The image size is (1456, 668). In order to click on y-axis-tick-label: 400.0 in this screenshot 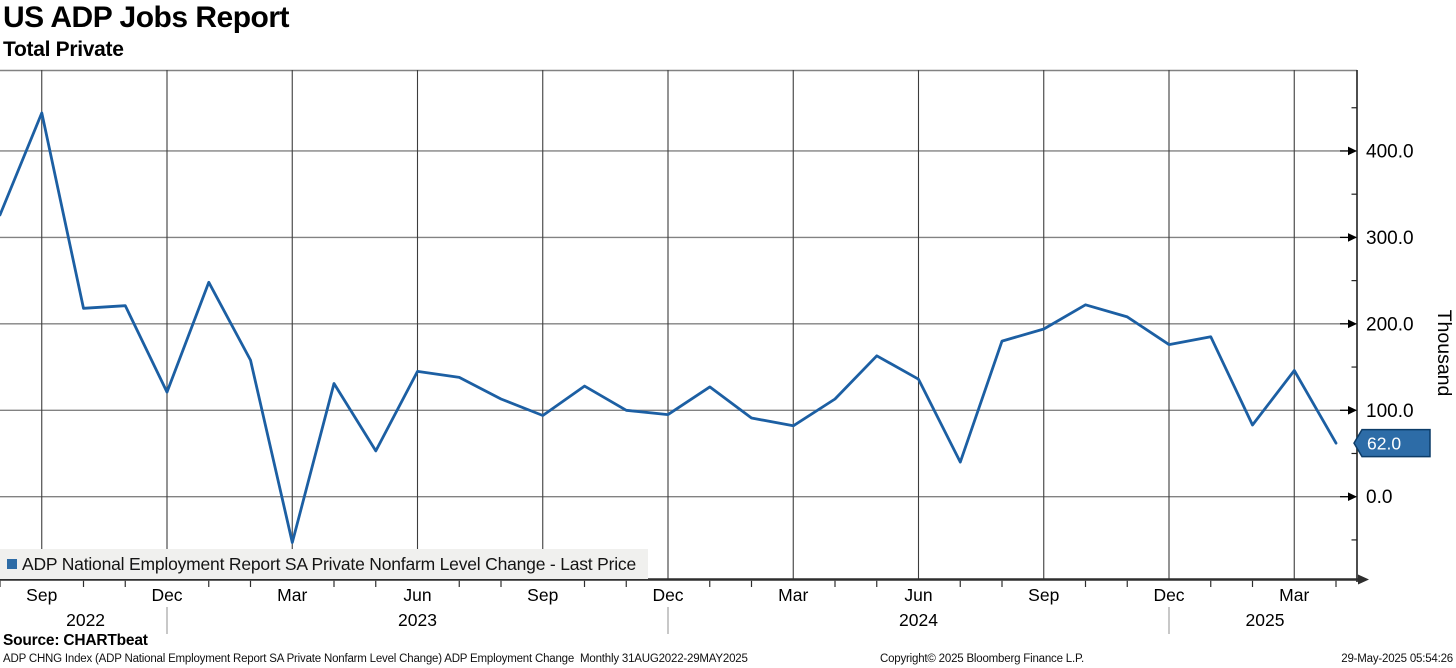, I will do `click(1390, 151)`.